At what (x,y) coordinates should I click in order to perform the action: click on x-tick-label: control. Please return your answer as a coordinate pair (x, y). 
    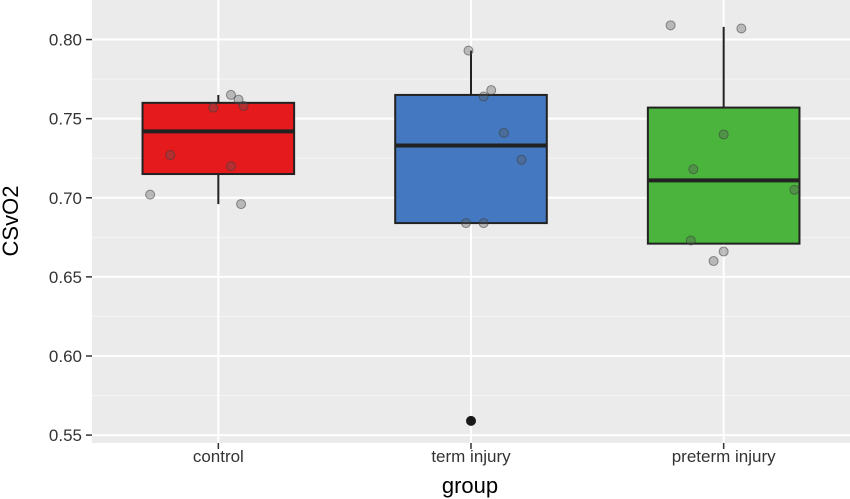
    Looking at the image, I should click on (218, 456).